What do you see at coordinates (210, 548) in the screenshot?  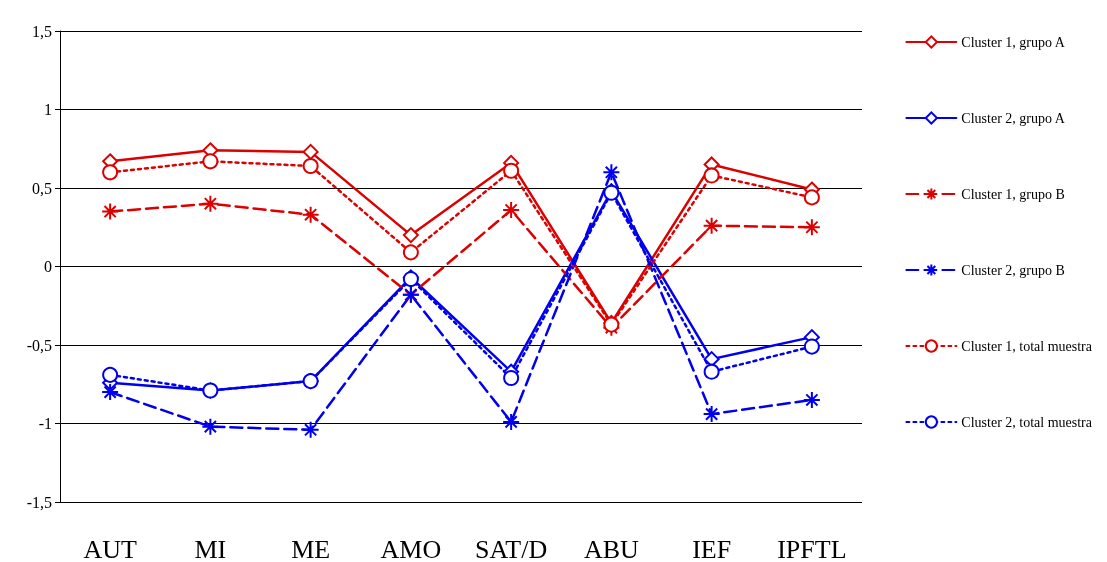 I see `x-tick-label: MI` at bounding box center [210, 548].